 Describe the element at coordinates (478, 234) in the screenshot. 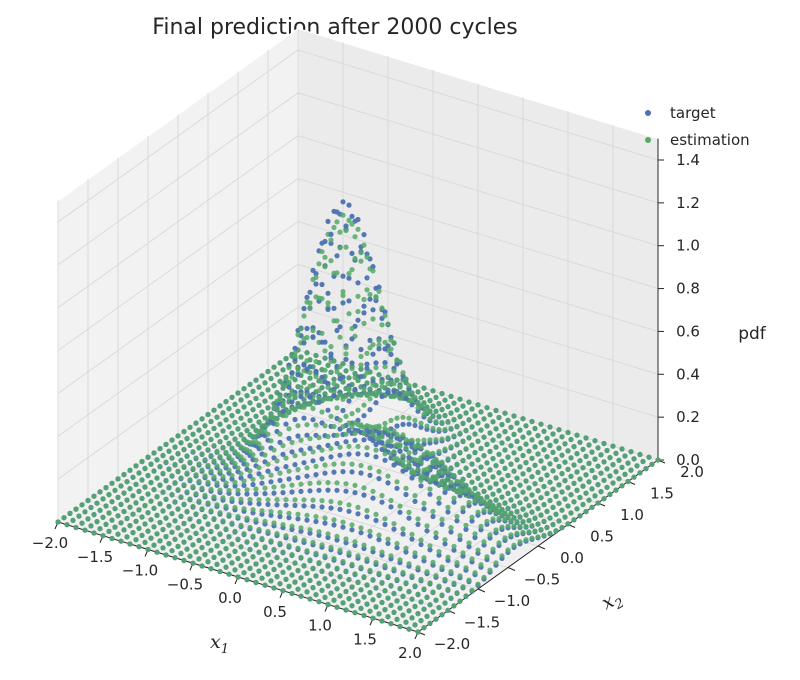

I see `back-wall-grid-h` at that location.